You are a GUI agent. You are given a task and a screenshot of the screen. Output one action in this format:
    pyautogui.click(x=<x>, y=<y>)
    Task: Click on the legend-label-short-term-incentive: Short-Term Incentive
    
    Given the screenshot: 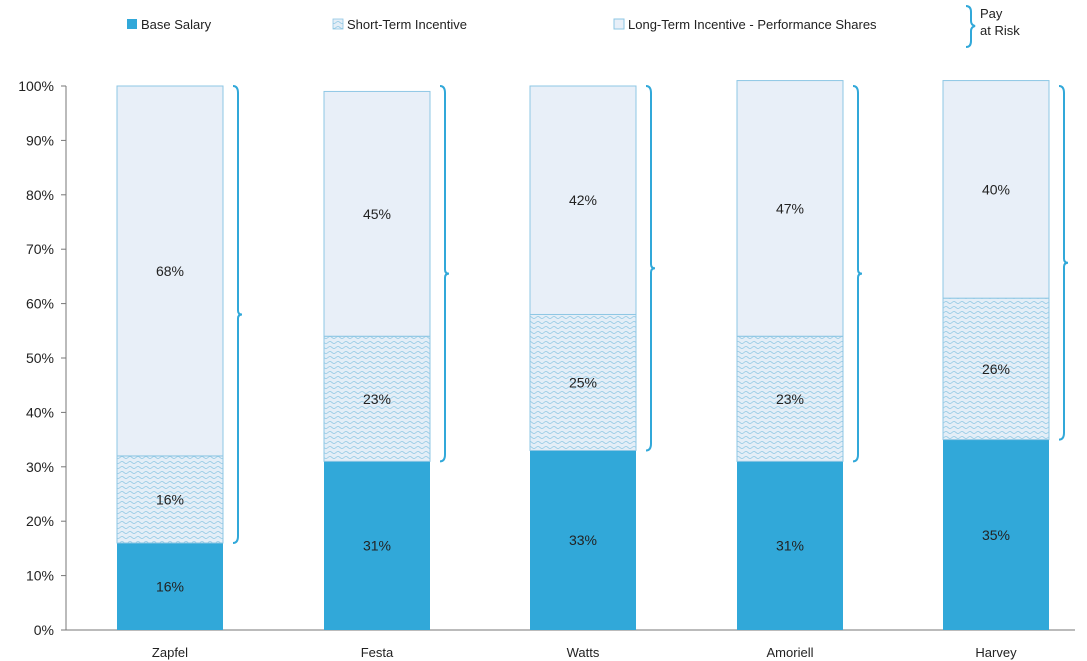 What is the action you would take?
    pyautogui.click(x=407, y=24)
    